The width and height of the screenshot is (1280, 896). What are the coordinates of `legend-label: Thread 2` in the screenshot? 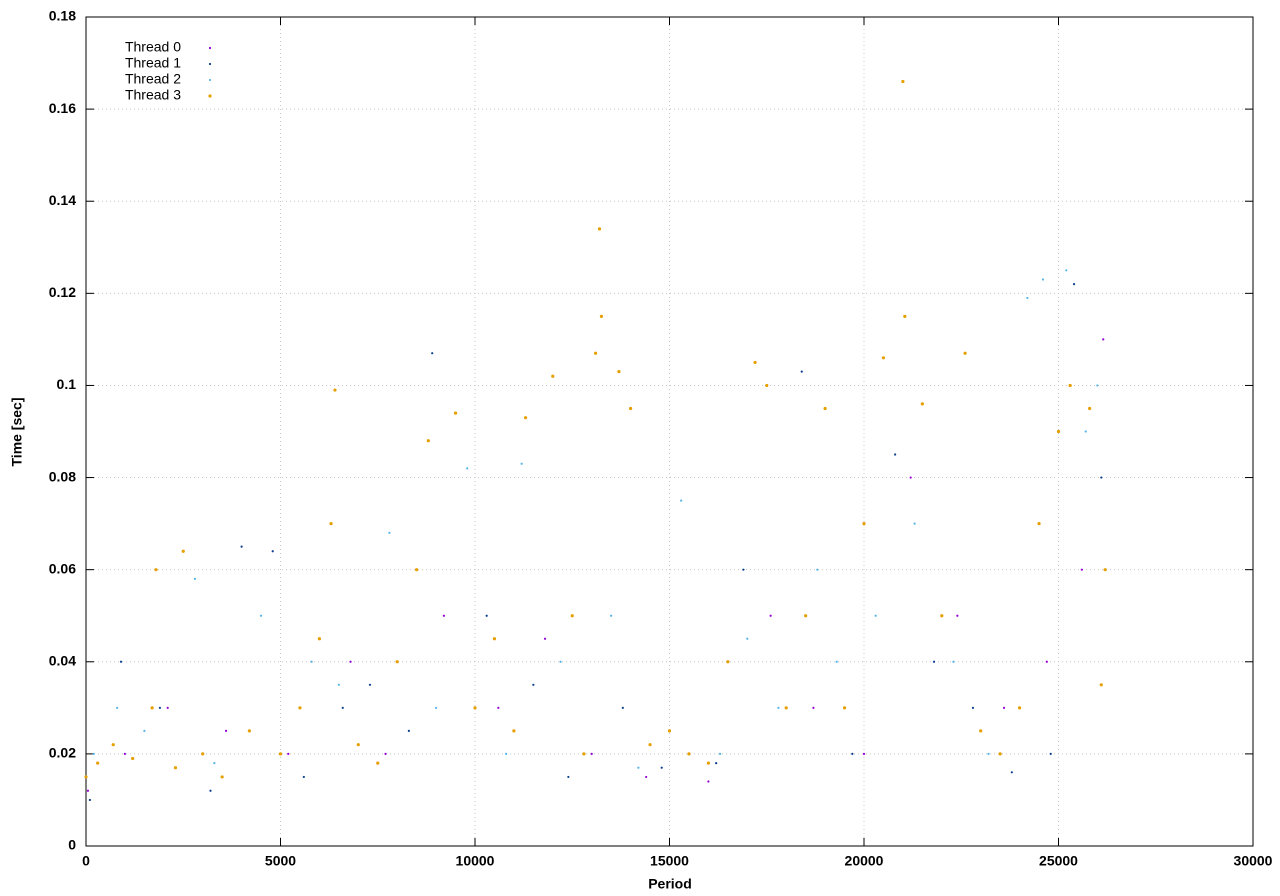 It's located at (153, 79).